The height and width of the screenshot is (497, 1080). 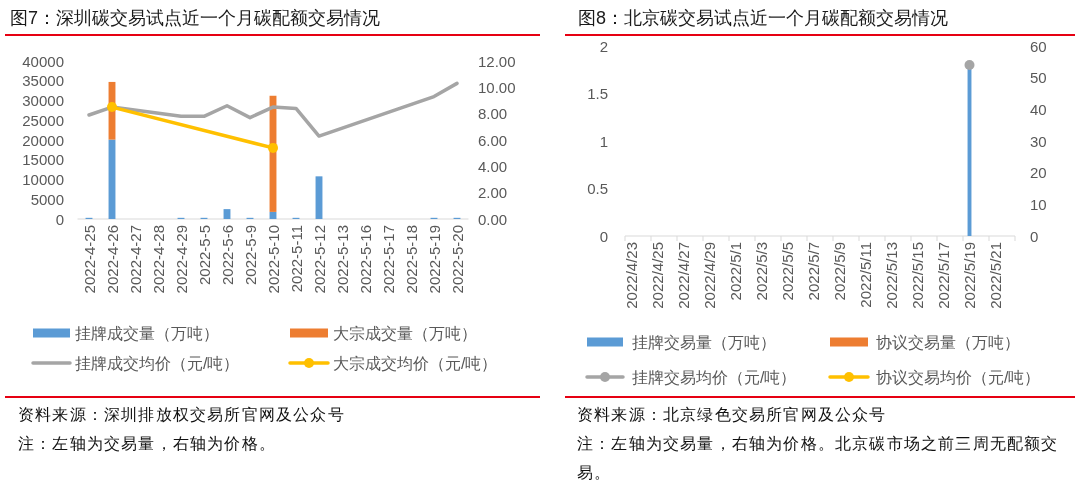 What do you see at coordinates (493, 219) in the screenshot?
I see `y2-tick-label: 0.00` at bounding box center [493, 219].